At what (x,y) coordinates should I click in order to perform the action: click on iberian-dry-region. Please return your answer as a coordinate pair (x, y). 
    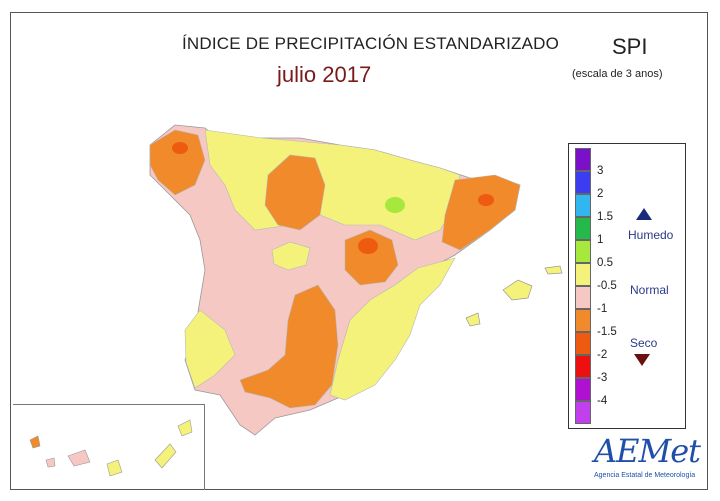
    Looking at the image, I should click on (371, 257).